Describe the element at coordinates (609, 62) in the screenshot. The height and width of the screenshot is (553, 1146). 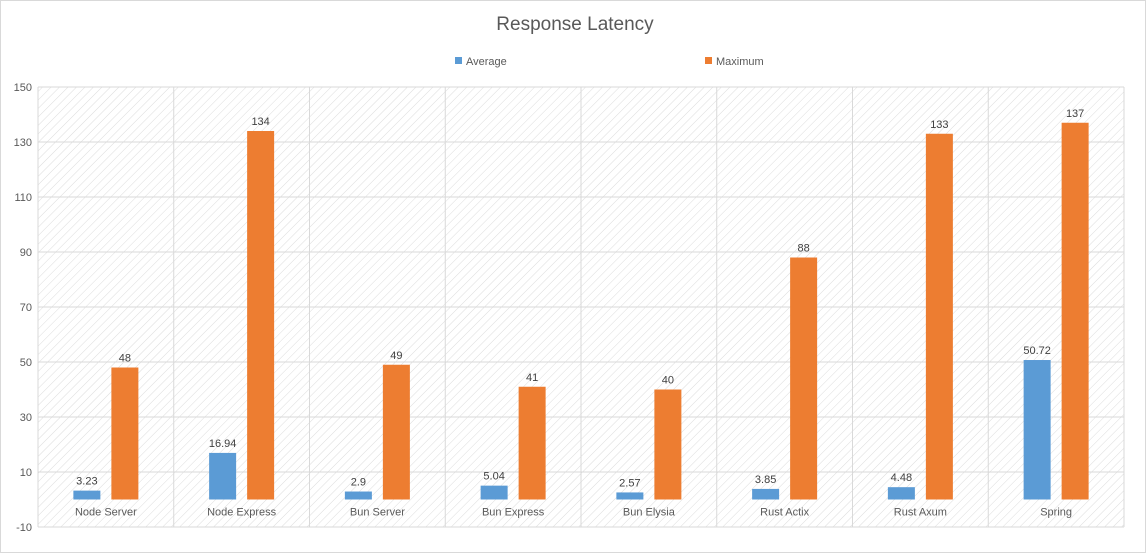
I see `legend: Average Maximum` at that location.